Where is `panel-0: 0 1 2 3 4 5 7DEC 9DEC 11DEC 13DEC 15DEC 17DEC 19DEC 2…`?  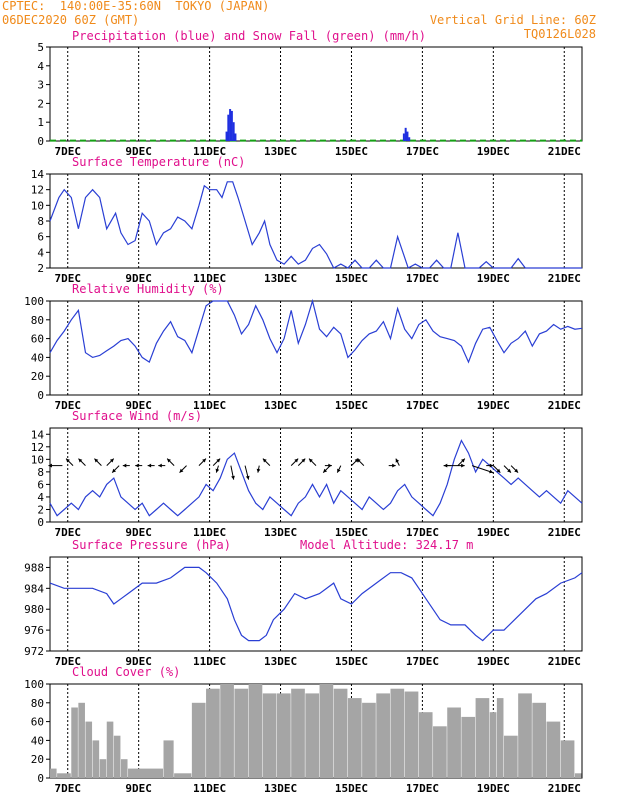 panel-0: 0 1 2 3 4 5 7DEC 9DEC 11DEC 13DEC 15DEC 17DEC 19DEC 2… is located at coordinates (310, 99).